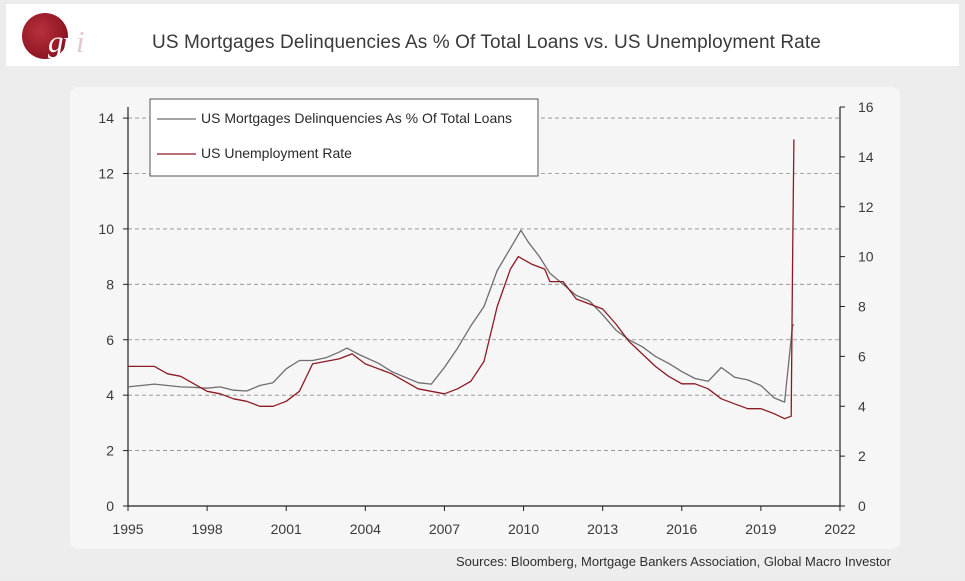 This screenshot has width=965, height=581. What do you see at coordinates (110, 506) in the screenshot?
I see `y-left-tick-label: 0` at bounding box center [110, 506].